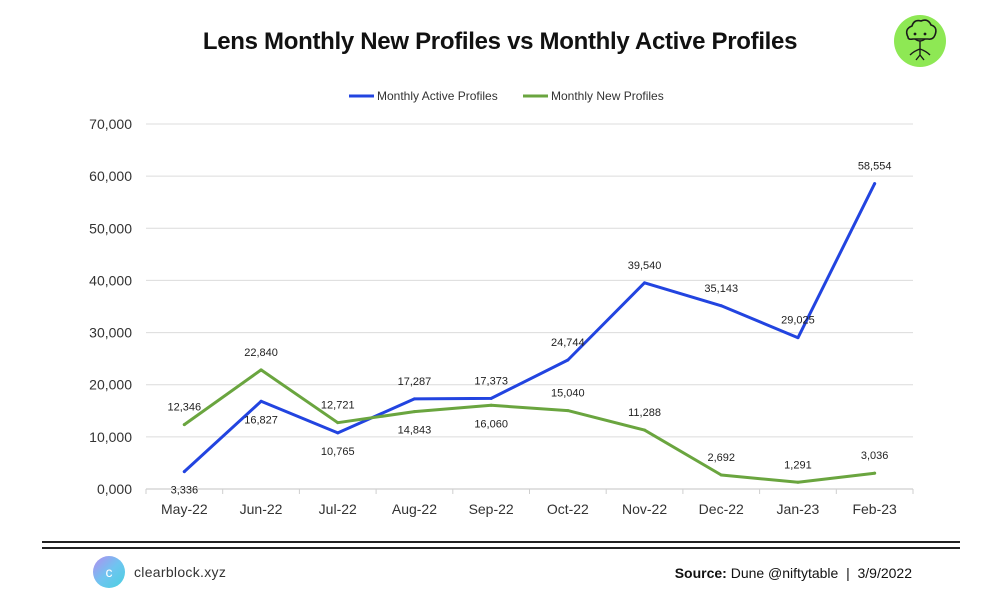  What do you see at coordinates (875, 167) in the screenshot?
I see `data-label: 58,554` at bounding box center [875, 167].